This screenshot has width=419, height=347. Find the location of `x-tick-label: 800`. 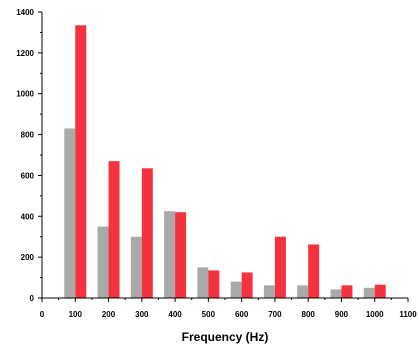

x-tick-label: 800 is located at coordinates (309, 314).